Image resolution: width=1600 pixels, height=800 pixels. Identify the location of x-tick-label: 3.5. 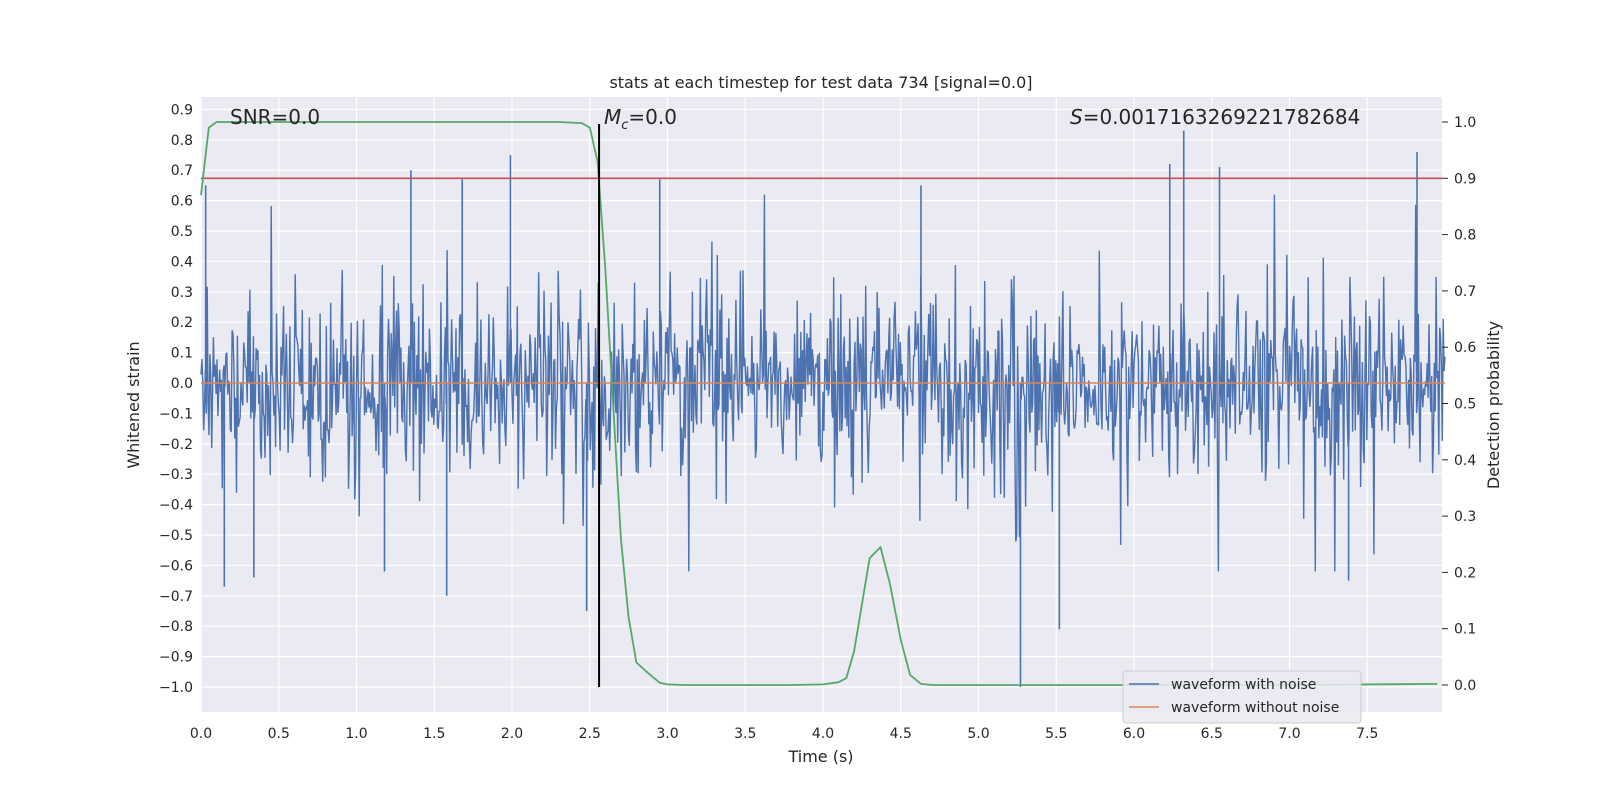
(745, 734).